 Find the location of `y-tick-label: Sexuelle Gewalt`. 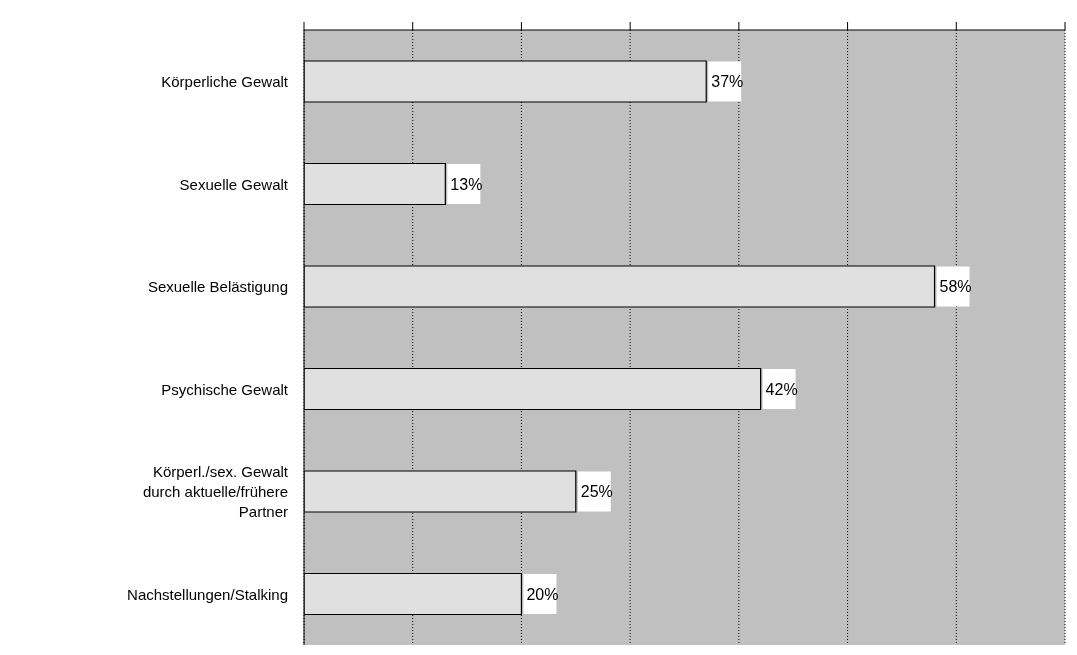

y-tick-label: Sexuelle Gewalt is located at coordinates (234, 184).